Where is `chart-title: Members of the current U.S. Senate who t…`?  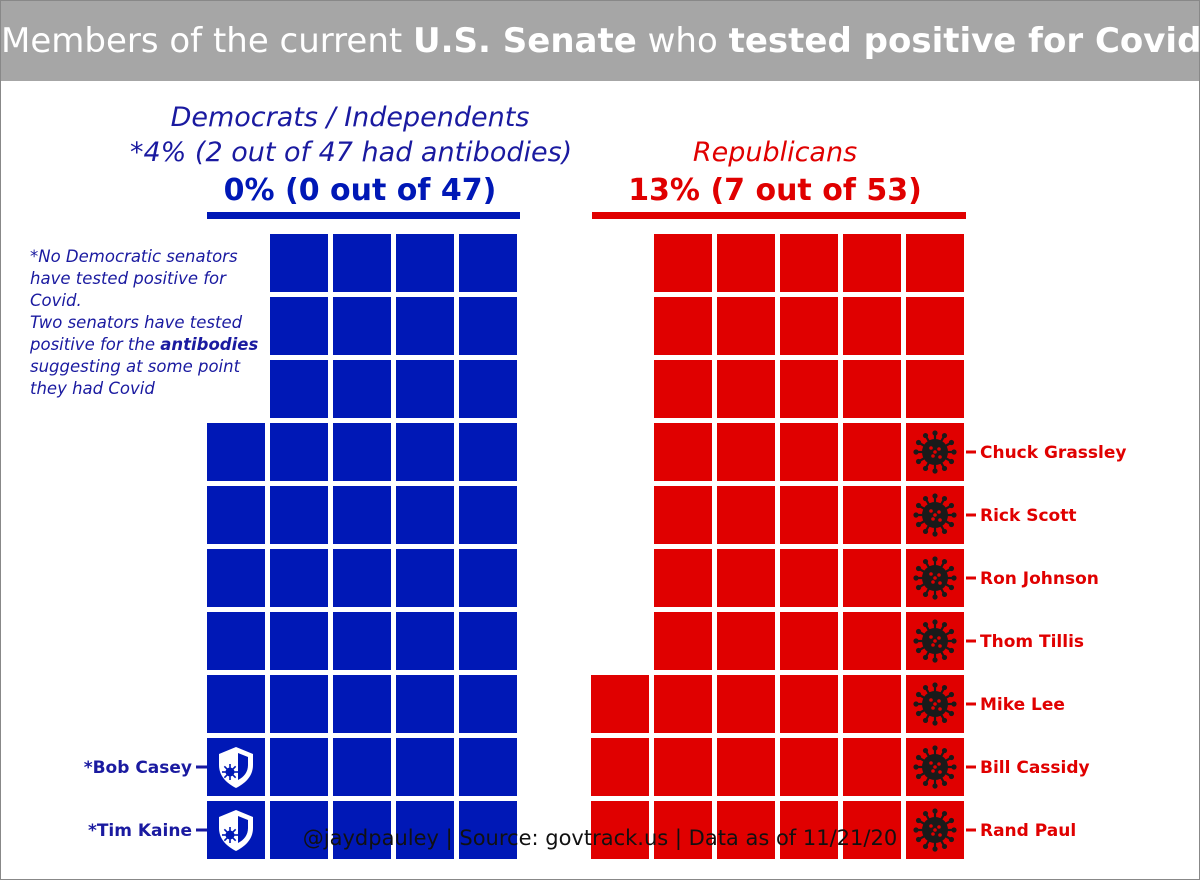
chart-title: Members of the current U.S. Senate who t… is located at coordinates (600, 41).